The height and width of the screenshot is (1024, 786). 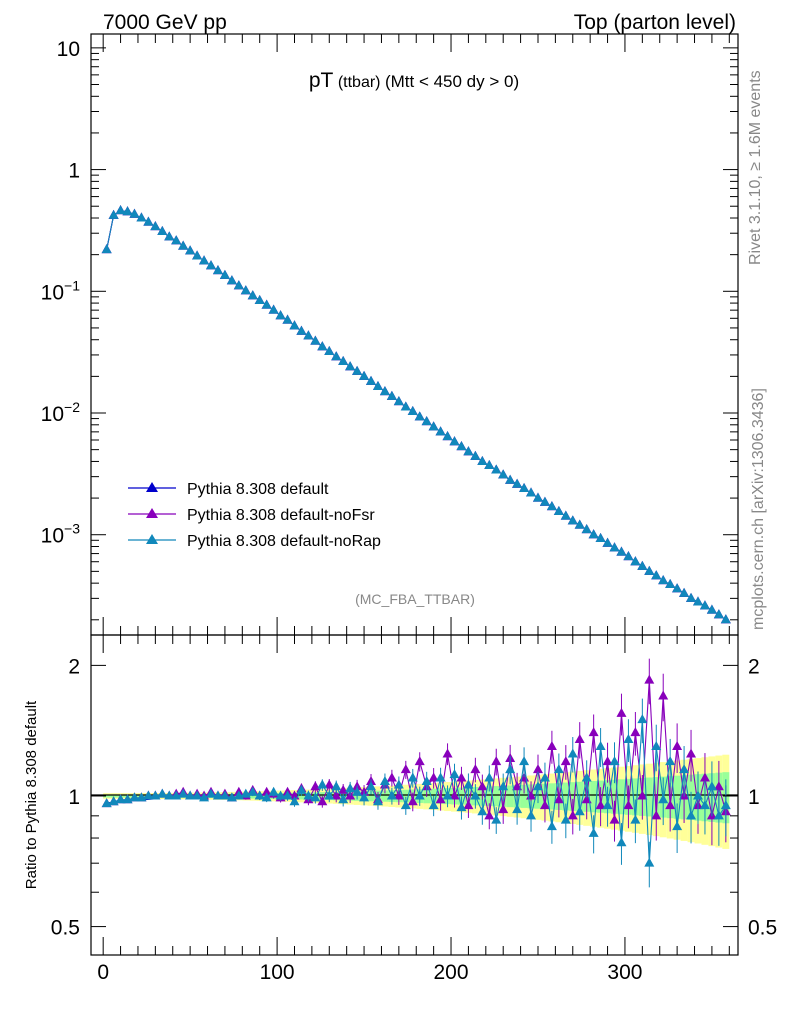 What do you see at coordinates (452, 81) in the screenshot?
I see `title-rest: (Mtt < 450 dy > 0)` at bounding box center [452, 81].